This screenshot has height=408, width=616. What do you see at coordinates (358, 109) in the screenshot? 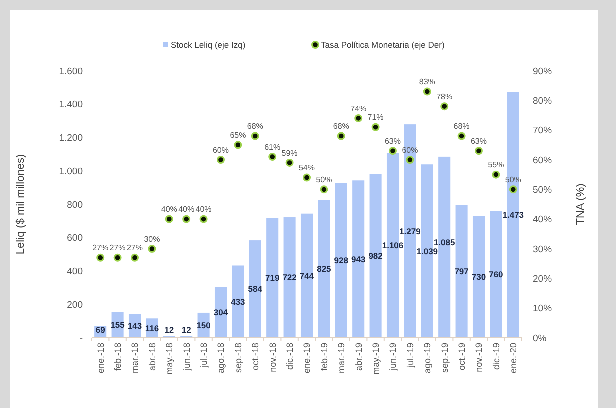
I see `data-label: 74%` at bounding box center [358, 109].